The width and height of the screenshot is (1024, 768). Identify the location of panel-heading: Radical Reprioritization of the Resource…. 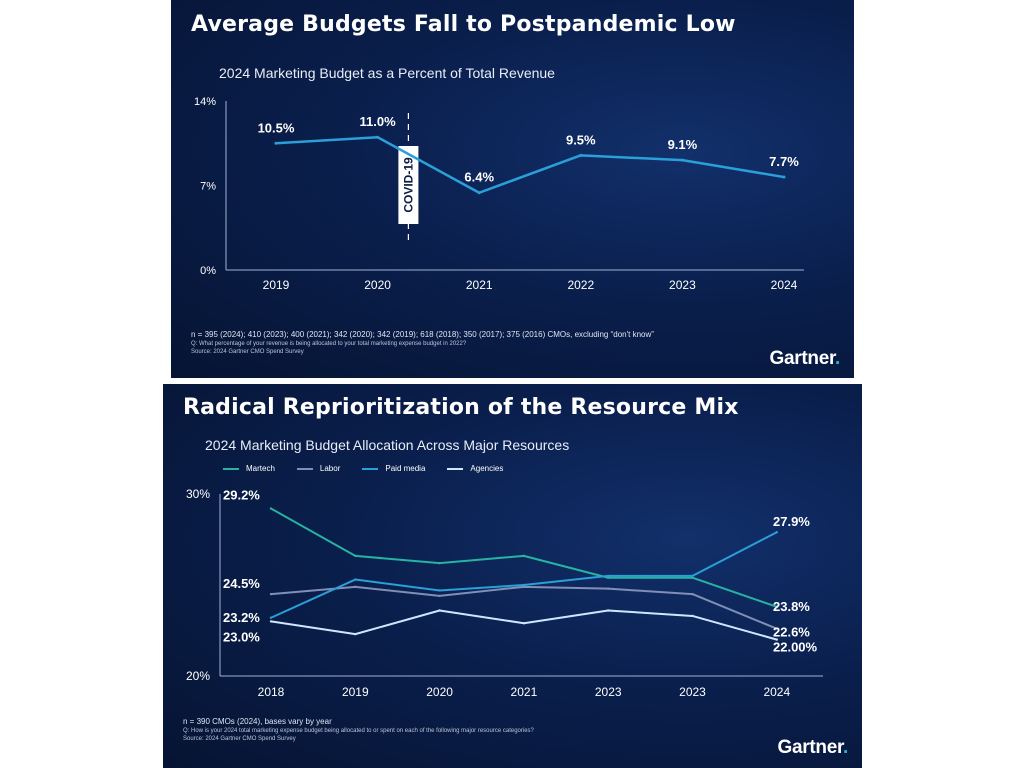
(461, 407).